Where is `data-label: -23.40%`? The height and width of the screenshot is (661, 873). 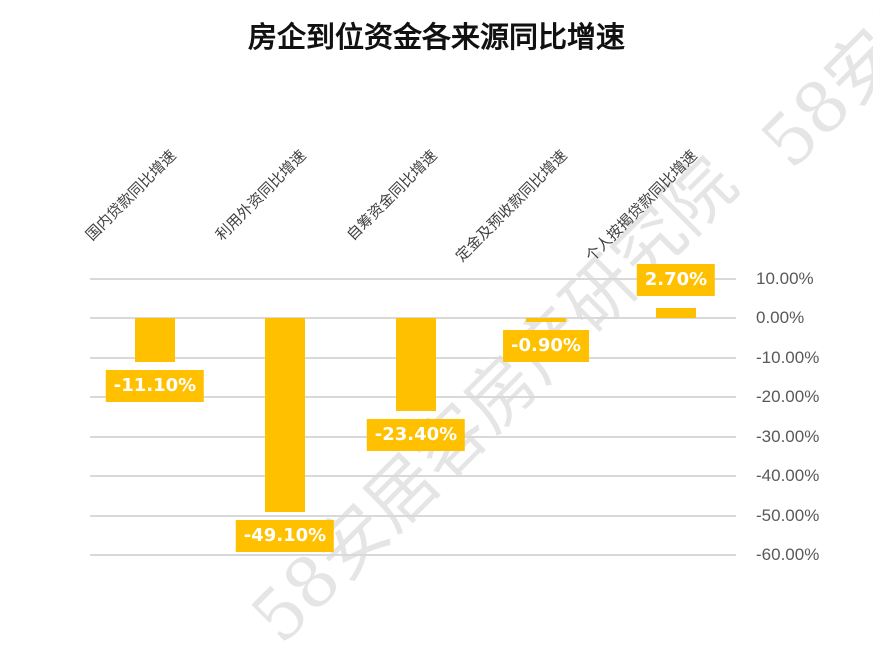 data-label: -23.40% is located at coordinates (416, 434).